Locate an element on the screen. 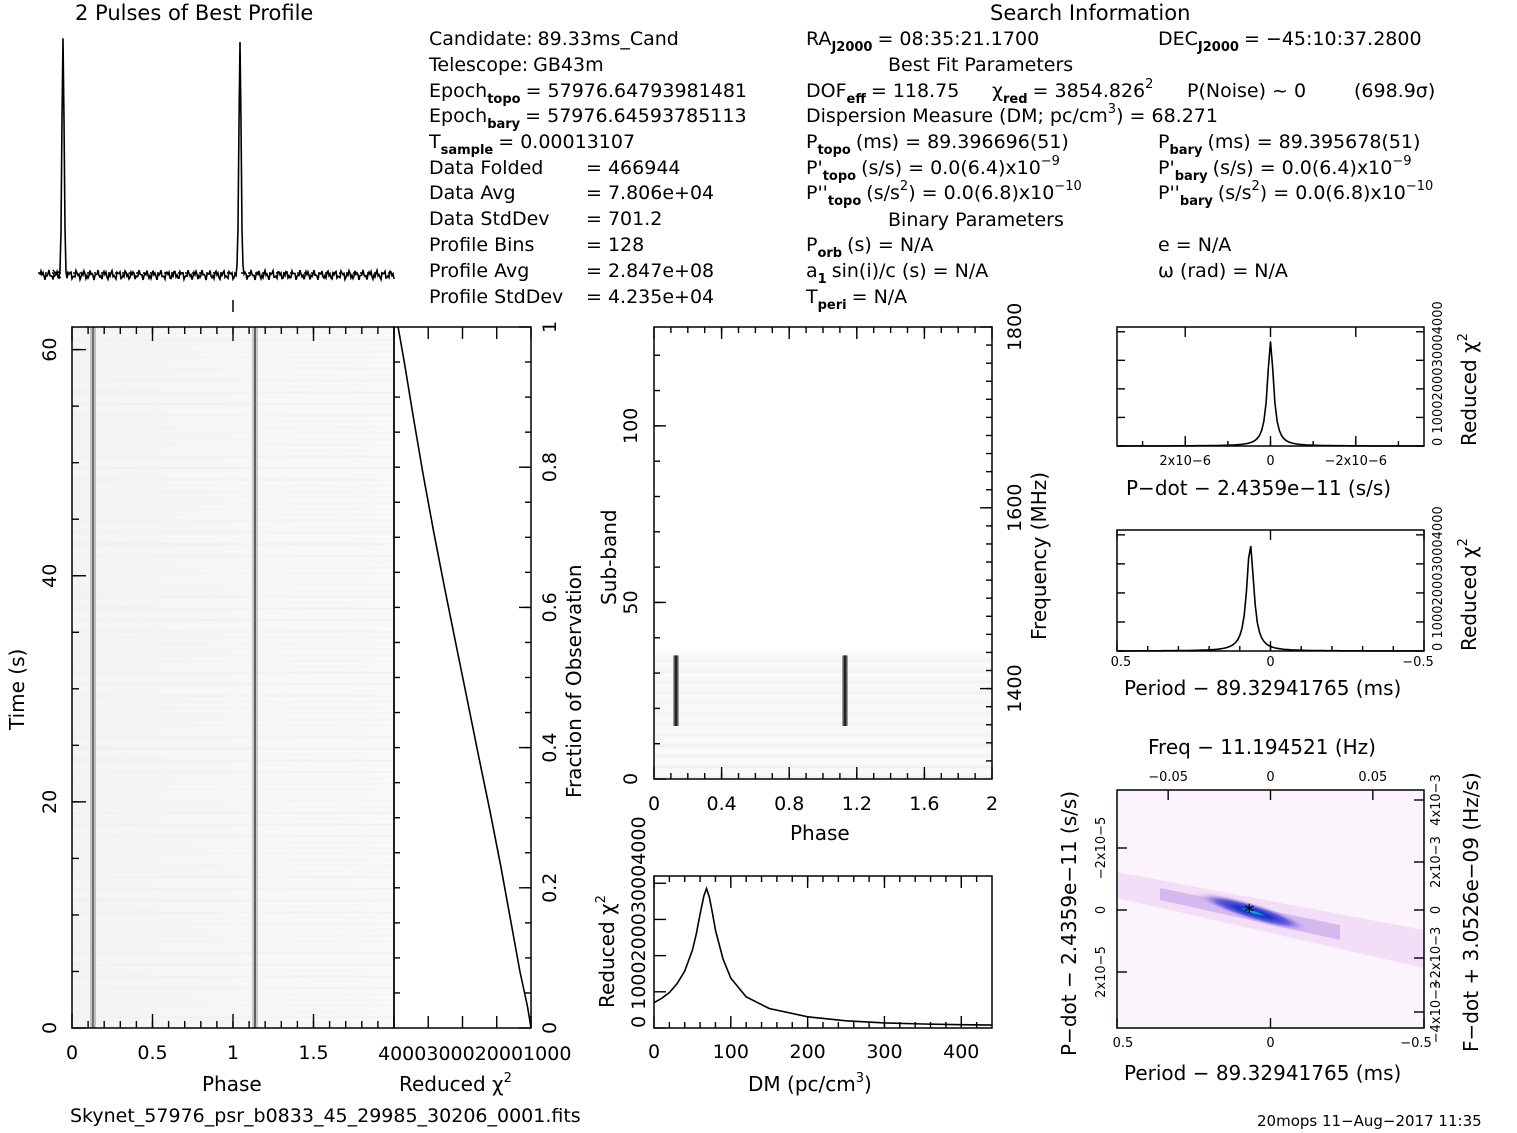 This screenshot has height=1133, width=1517. chi2-time-ytick-label: 0.8 is located at coordinates (550, 467).